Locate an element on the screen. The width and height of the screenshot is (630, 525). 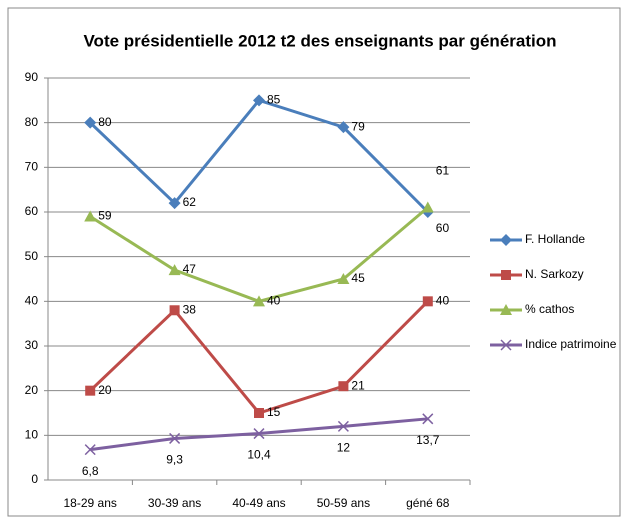
data-label: 12 is located at coordinates (344, 448).